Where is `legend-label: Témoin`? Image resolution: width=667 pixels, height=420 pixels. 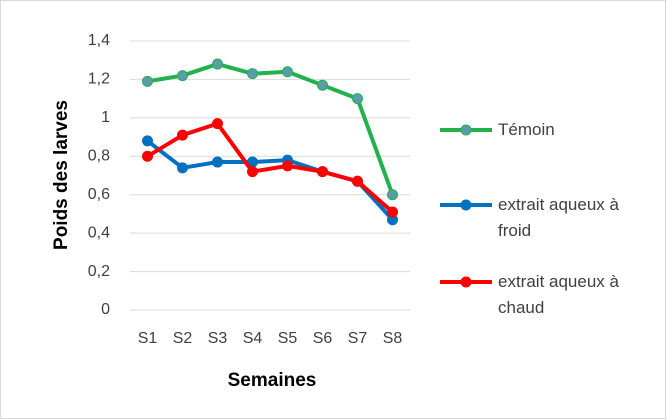
legend-label: Témoin is located at coordinates (526, 129).